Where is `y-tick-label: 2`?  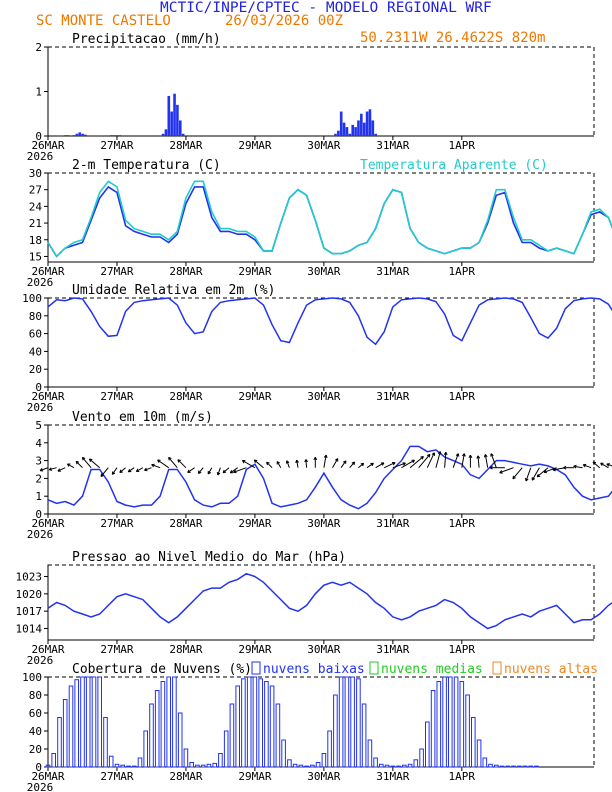 y-tick-label: 2 is located at coordinates (38, 47).